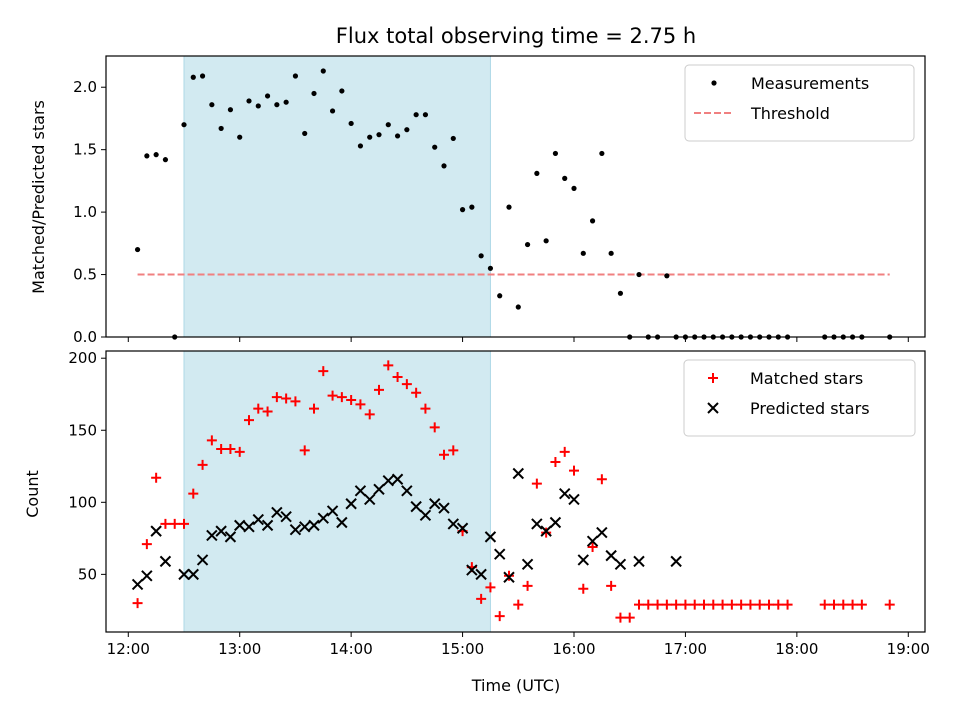  I want to click on legend-label: Matched stars, so click(806, 378).